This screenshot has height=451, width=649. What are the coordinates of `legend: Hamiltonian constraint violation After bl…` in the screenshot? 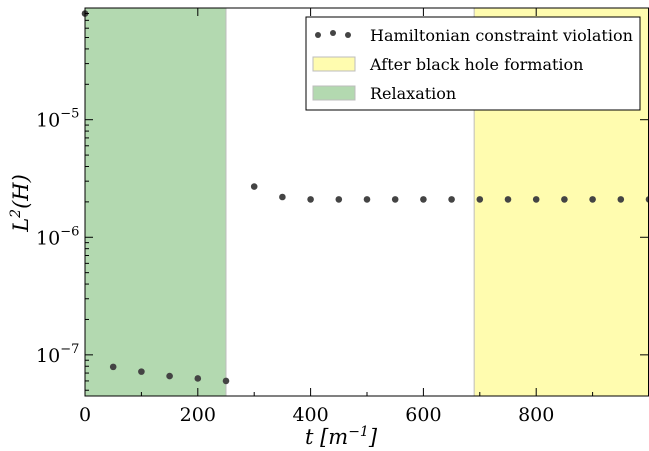 It's located at (473, 63).